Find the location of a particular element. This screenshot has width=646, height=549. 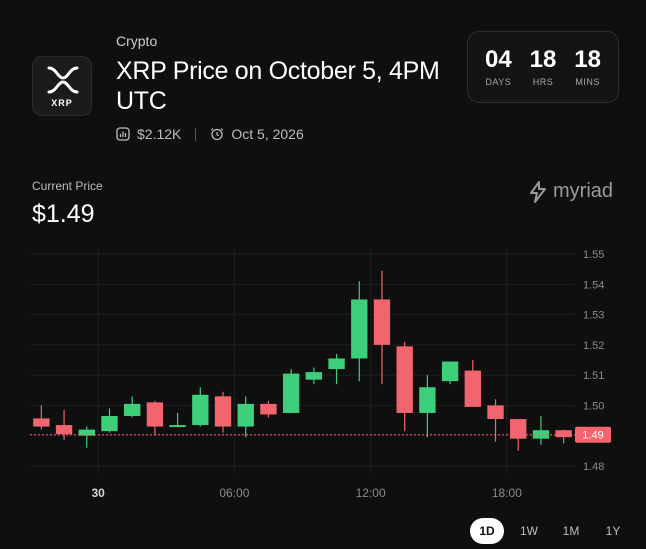

current-price-label: Current Price is located at coordinates (67, 186).